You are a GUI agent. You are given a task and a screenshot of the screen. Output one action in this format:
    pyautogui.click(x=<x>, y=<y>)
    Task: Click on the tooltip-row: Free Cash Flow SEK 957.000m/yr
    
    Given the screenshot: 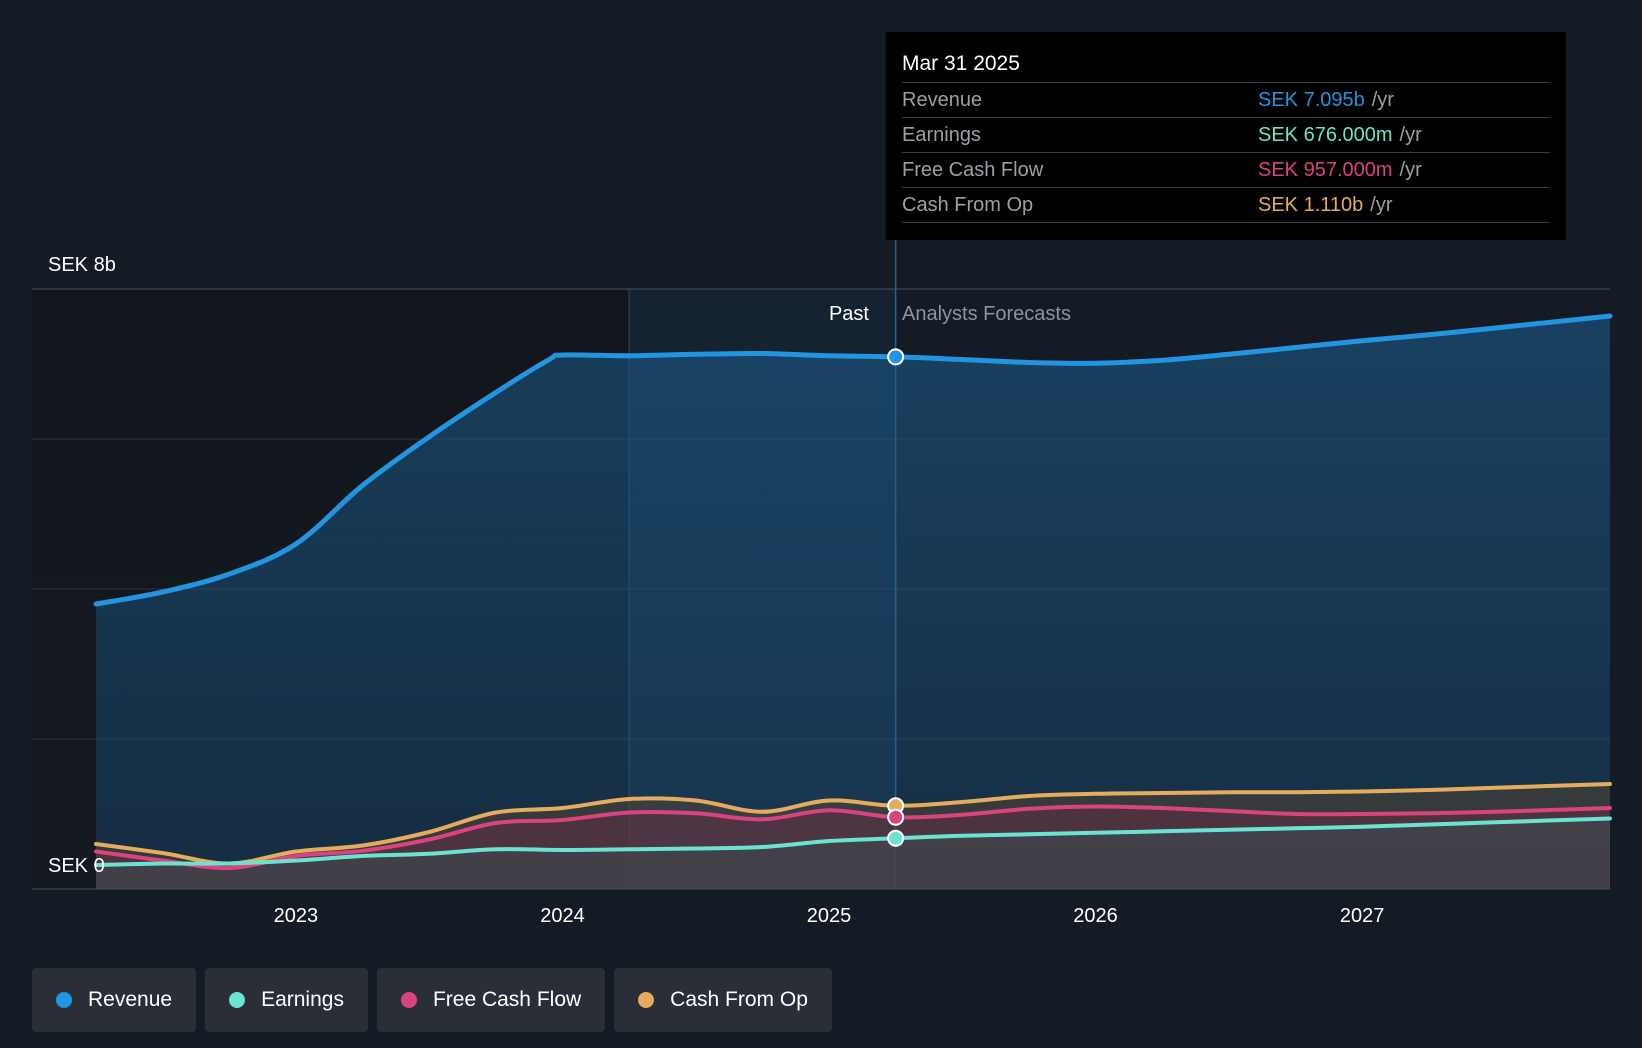 What is the action you would take?
    pyautogui.click(x=1226, y=169)
    